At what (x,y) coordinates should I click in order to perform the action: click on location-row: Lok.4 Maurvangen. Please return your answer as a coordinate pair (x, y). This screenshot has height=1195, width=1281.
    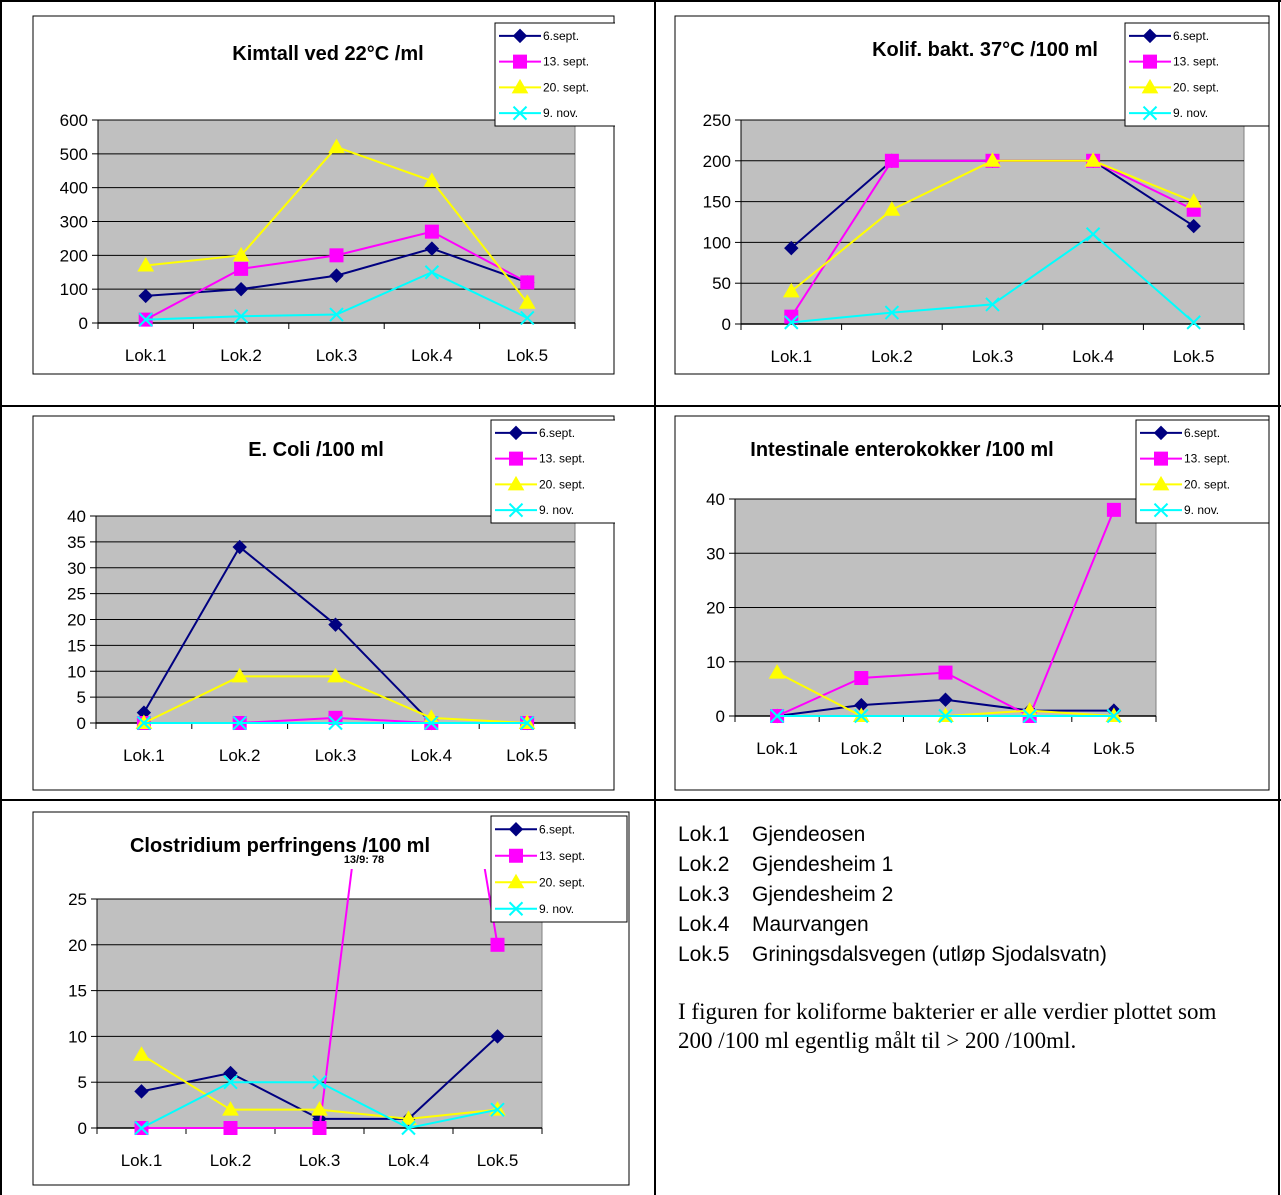
    Looking at the image, I should click on (973, 925).